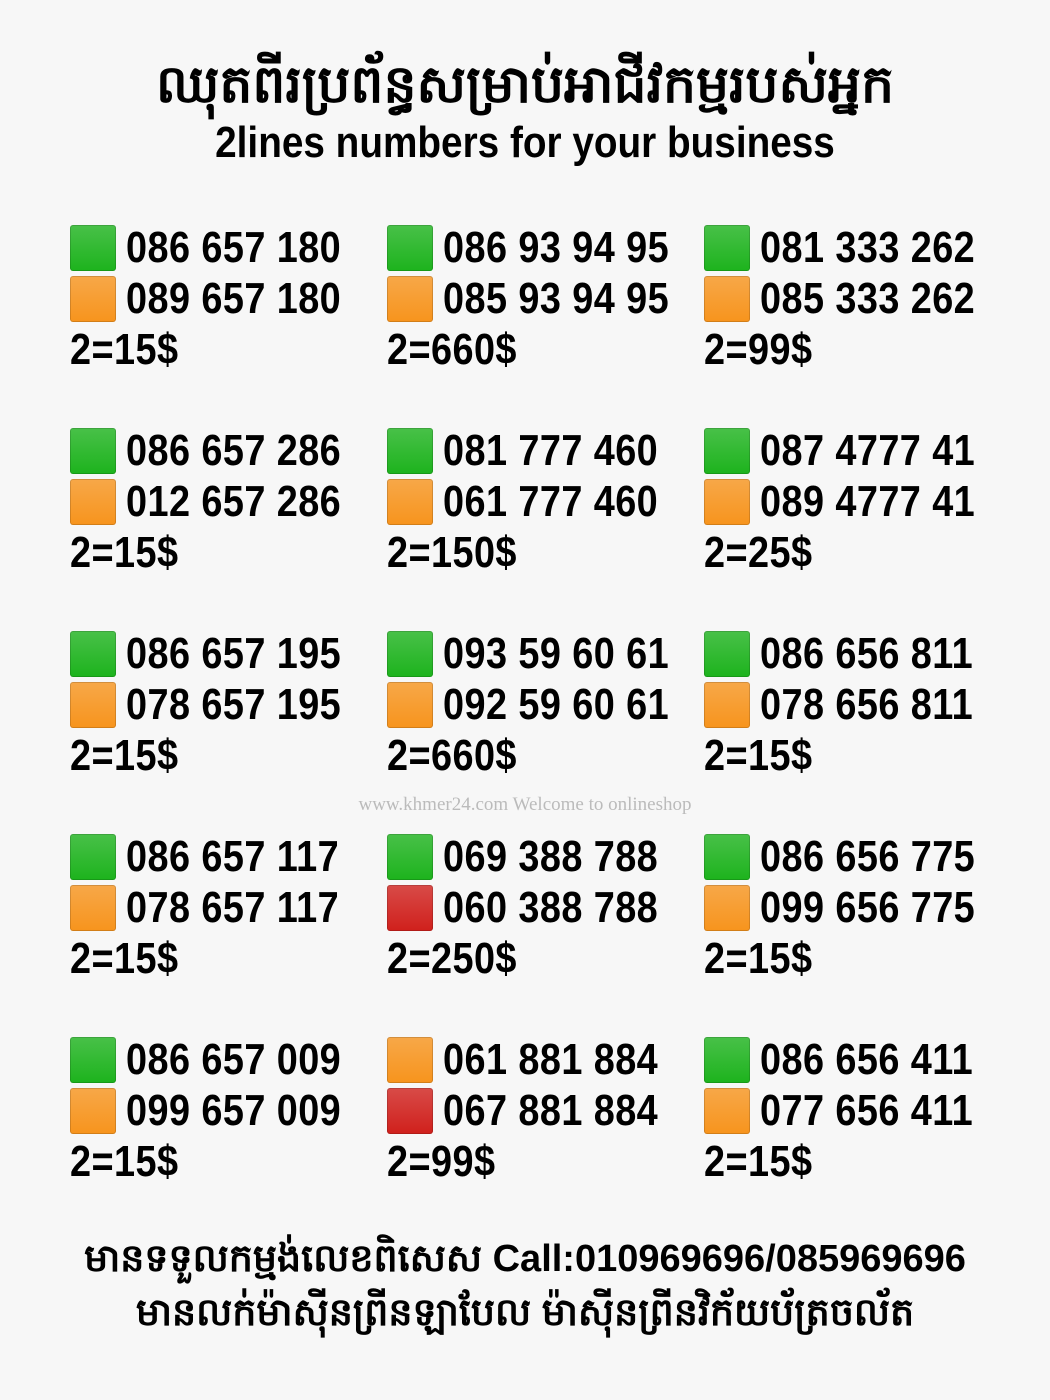  I want to click on number-pair-block: 086 657 195 078 657 195 2=15$, so click(230, 704).